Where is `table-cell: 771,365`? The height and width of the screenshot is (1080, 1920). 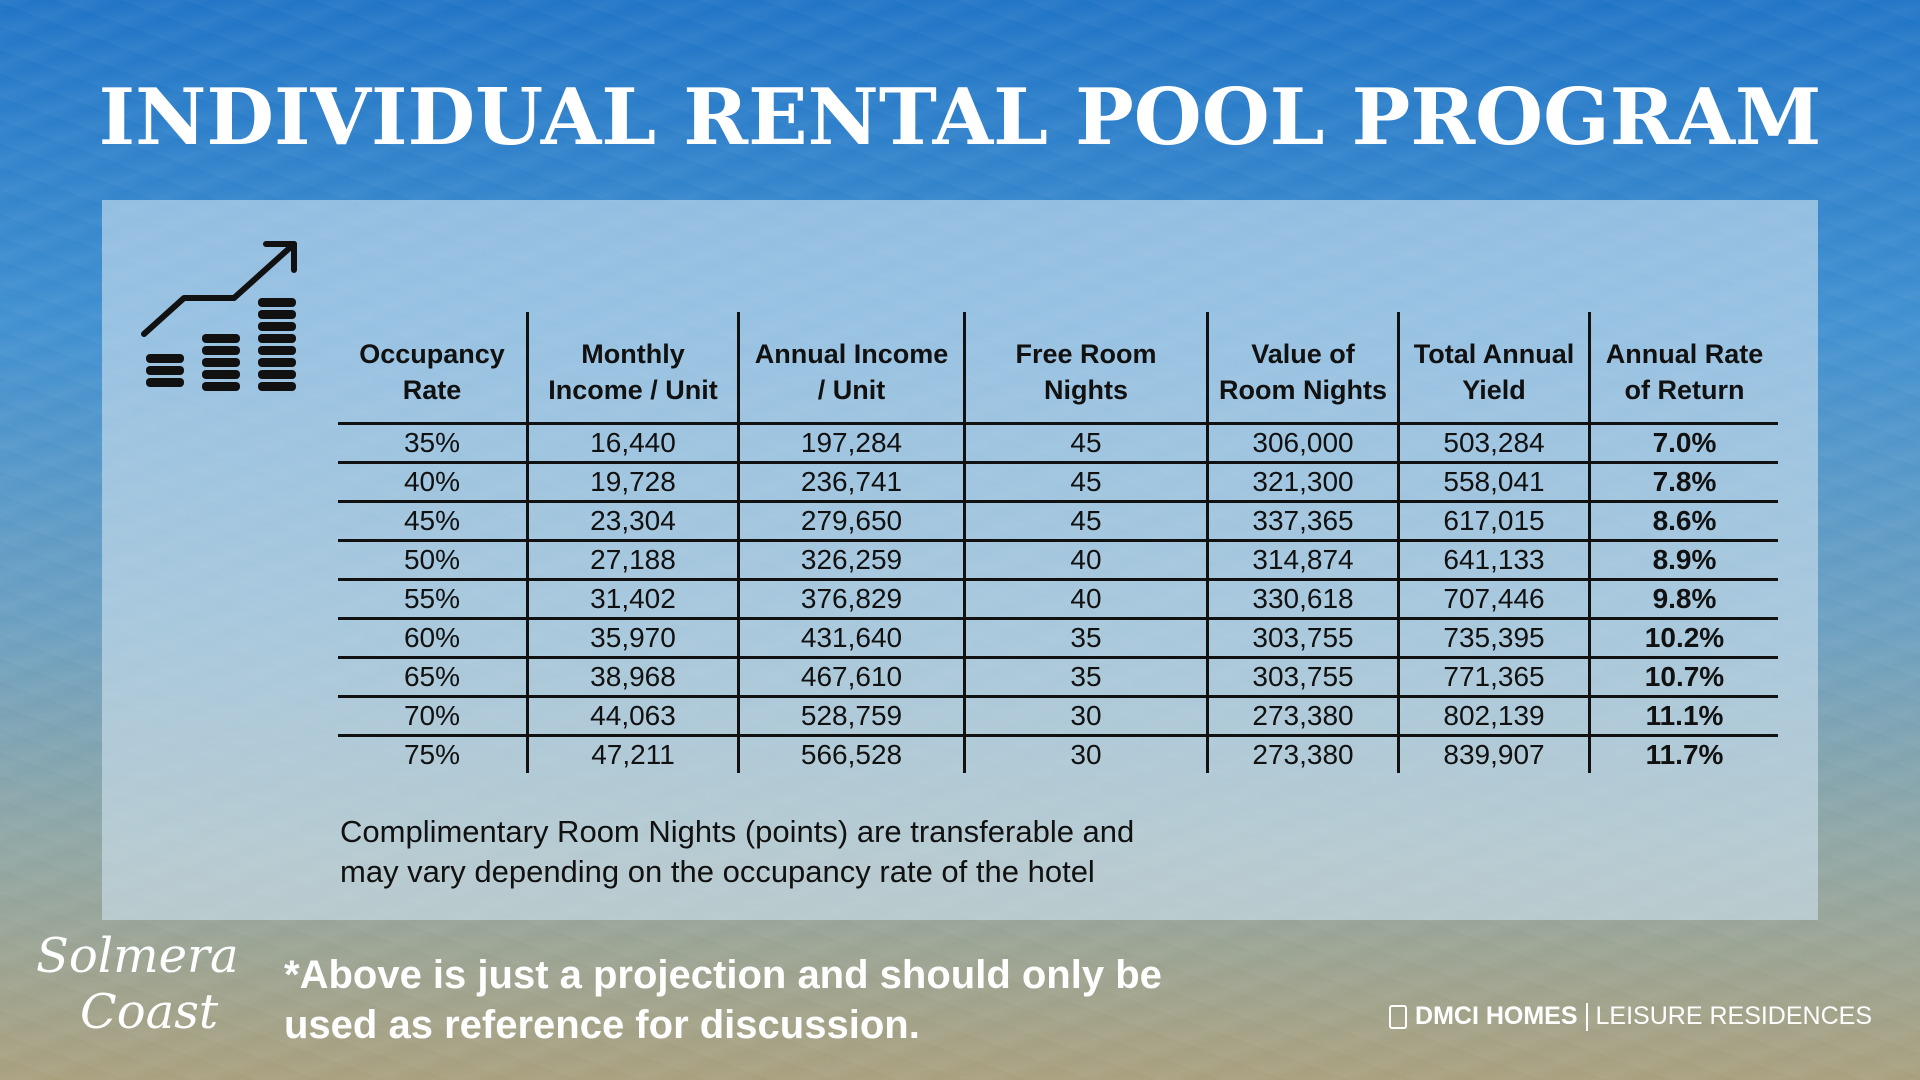 table-cell: 771,365 is located at coordinates (1493, 677).